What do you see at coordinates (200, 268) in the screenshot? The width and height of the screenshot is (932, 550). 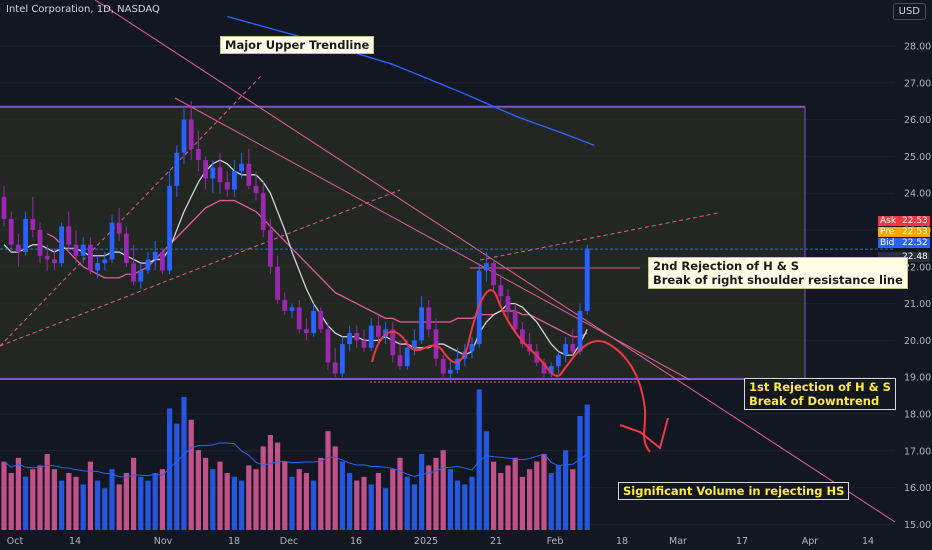 I see `channel-dashed-line` at bounding box center [200, 268].